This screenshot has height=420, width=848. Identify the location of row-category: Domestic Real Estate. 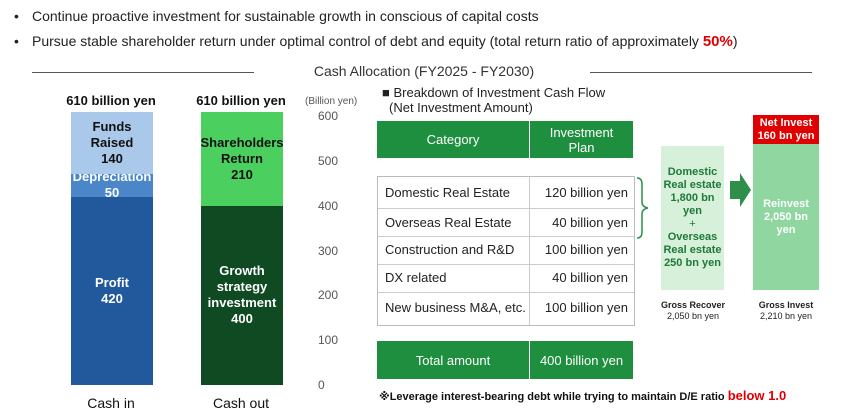
(447, 192).